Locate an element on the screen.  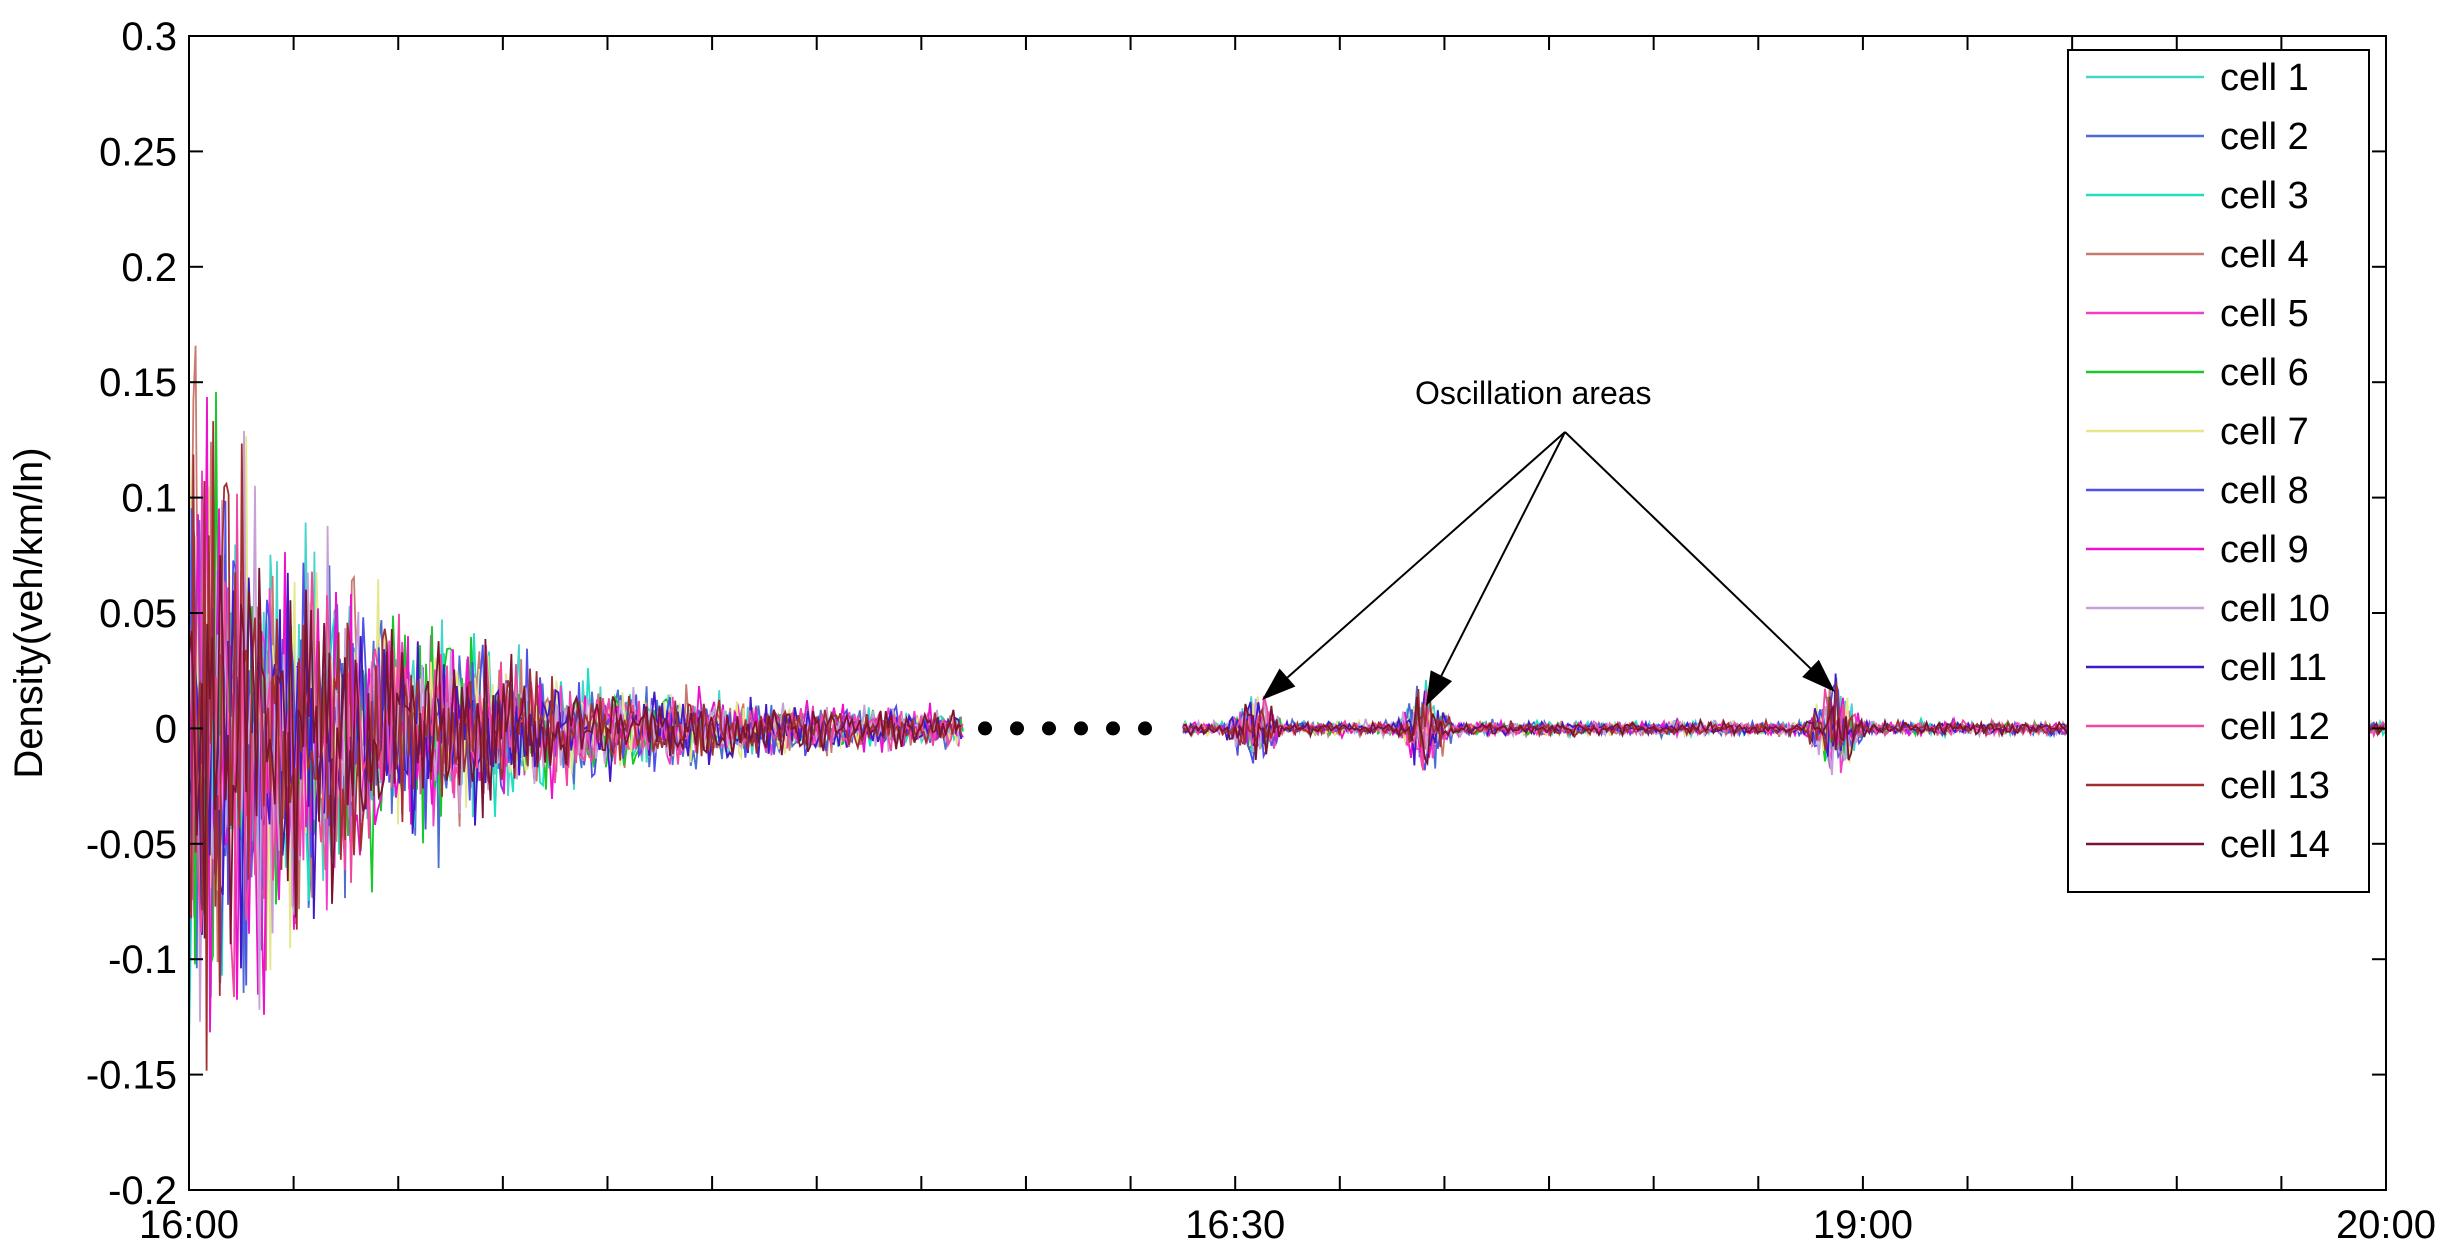
x-tick-label: 19:00 is located at coordinates (1863, 1225).